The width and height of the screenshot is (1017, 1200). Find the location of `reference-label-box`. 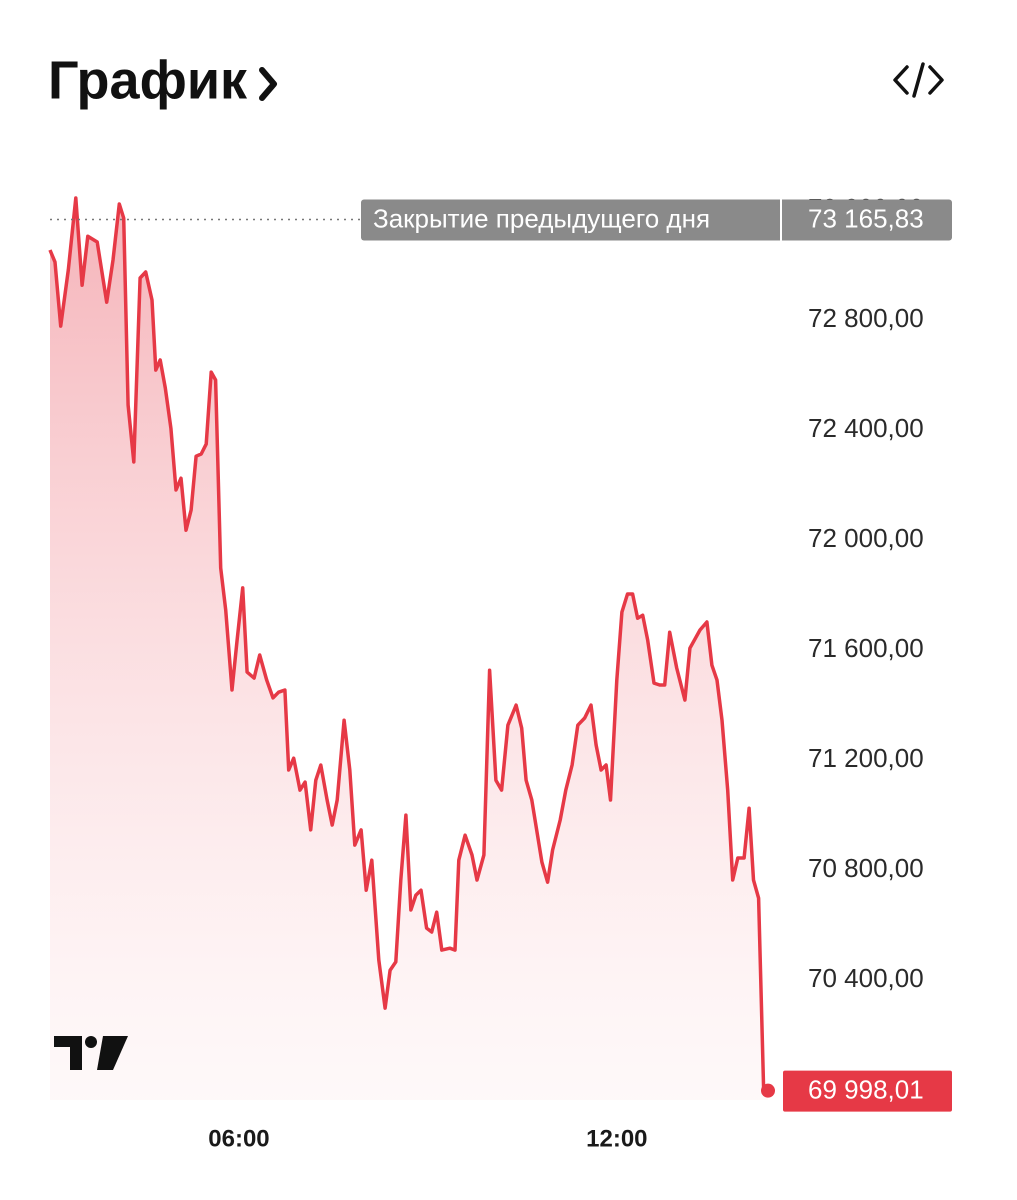

reference-label-box is located at coordinates (656, 220).